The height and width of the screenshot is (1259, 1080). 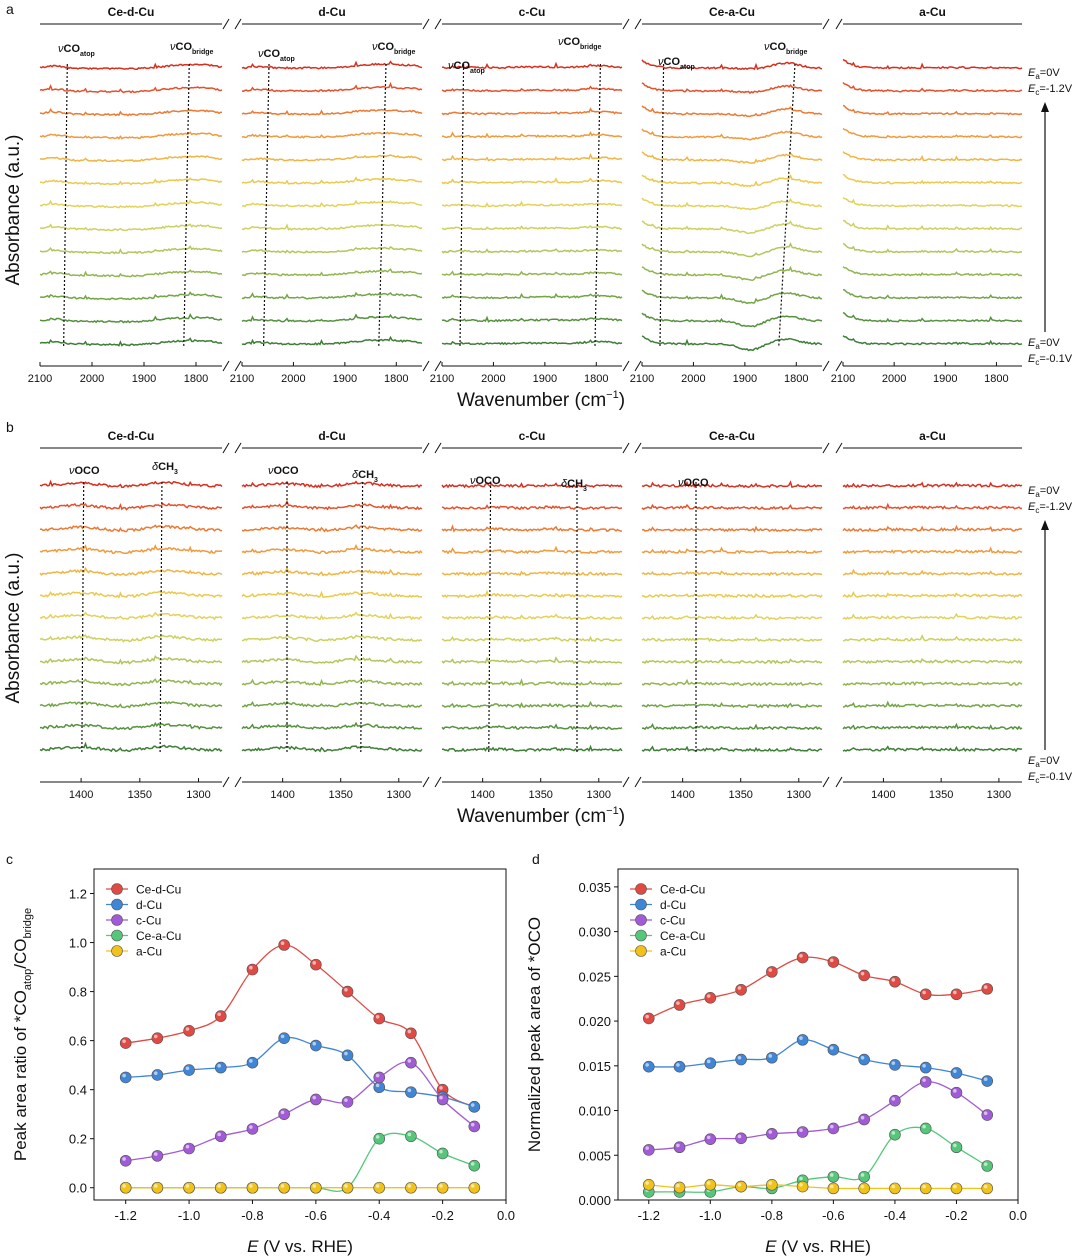 I want to click on y-tick-label: 1.0, so click(x=78, y=943).